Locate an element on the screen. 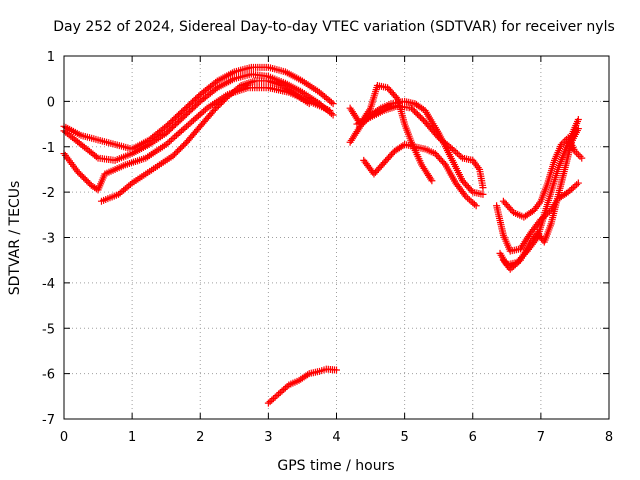 This screenshot has width=640, height=480. x-tick-label: 3 is located at coordinates (268, 437).